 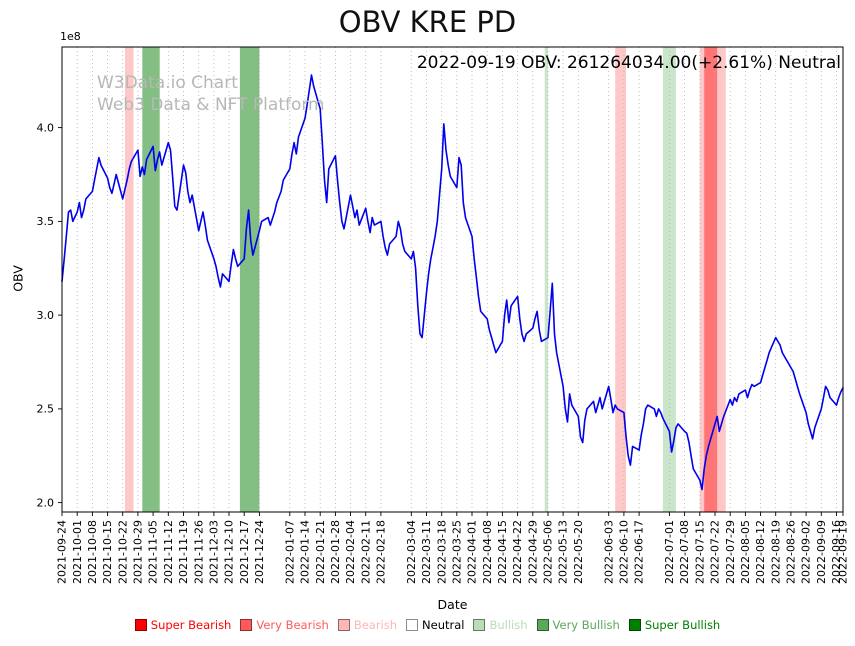 I want to click on x-tick-label: 2022-05-13, so click(x=563, y=552).